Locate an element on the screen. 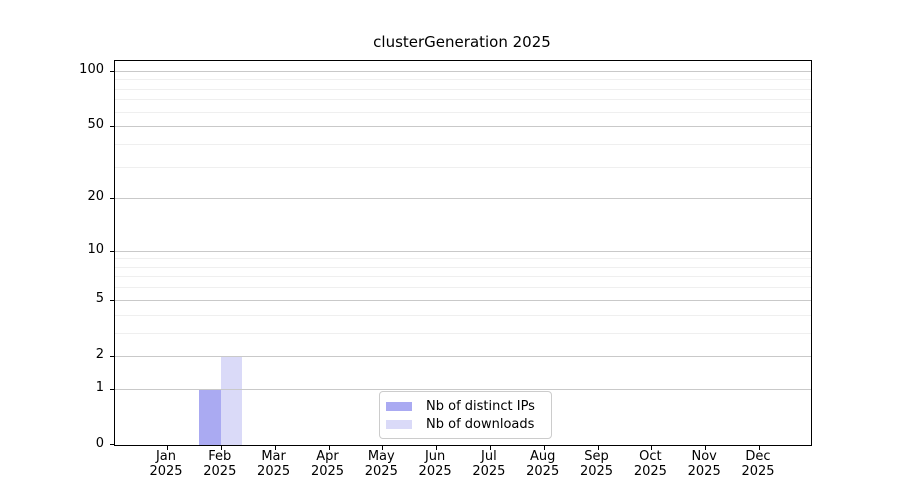 This screenshot has width=900, height=500. legend-item-distinct-ips: Nb of distinct IPs is located at coordinates (464, 406).